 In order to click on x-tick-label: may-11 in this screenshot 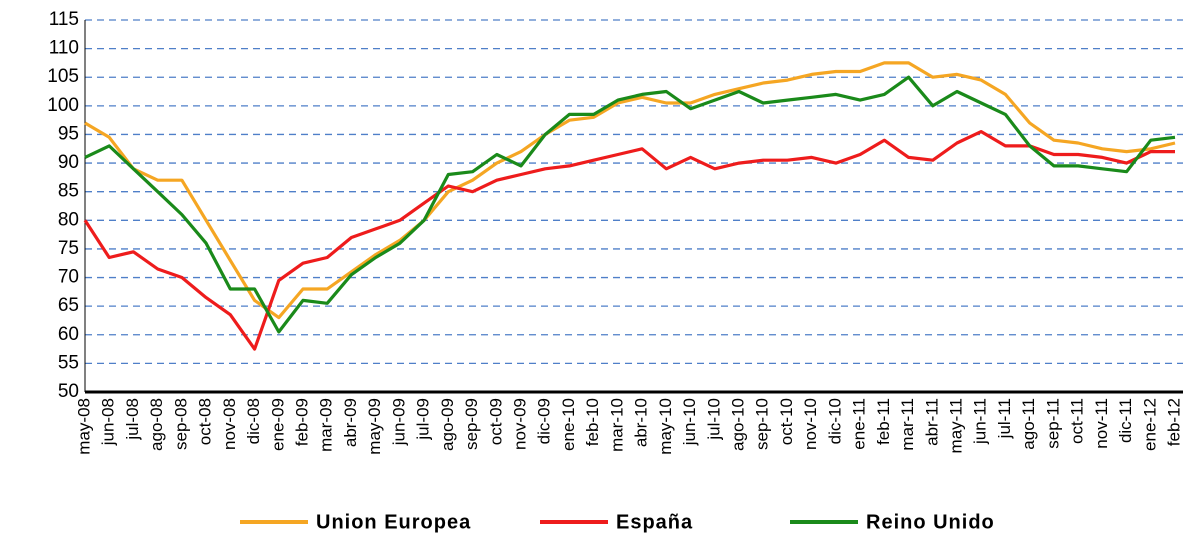, I will do `click(955, 425)`.